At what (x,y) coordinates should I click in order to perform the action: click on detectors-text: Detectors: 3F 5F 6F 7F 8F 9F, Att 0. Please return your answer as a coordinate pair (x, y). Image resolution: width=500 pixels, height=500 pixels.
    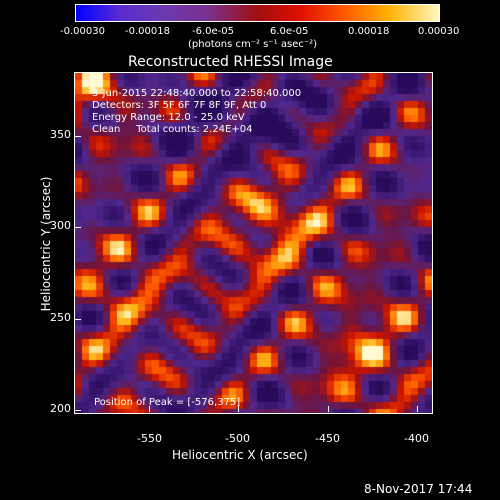
    Looking at the image, I should click on (179, 105).